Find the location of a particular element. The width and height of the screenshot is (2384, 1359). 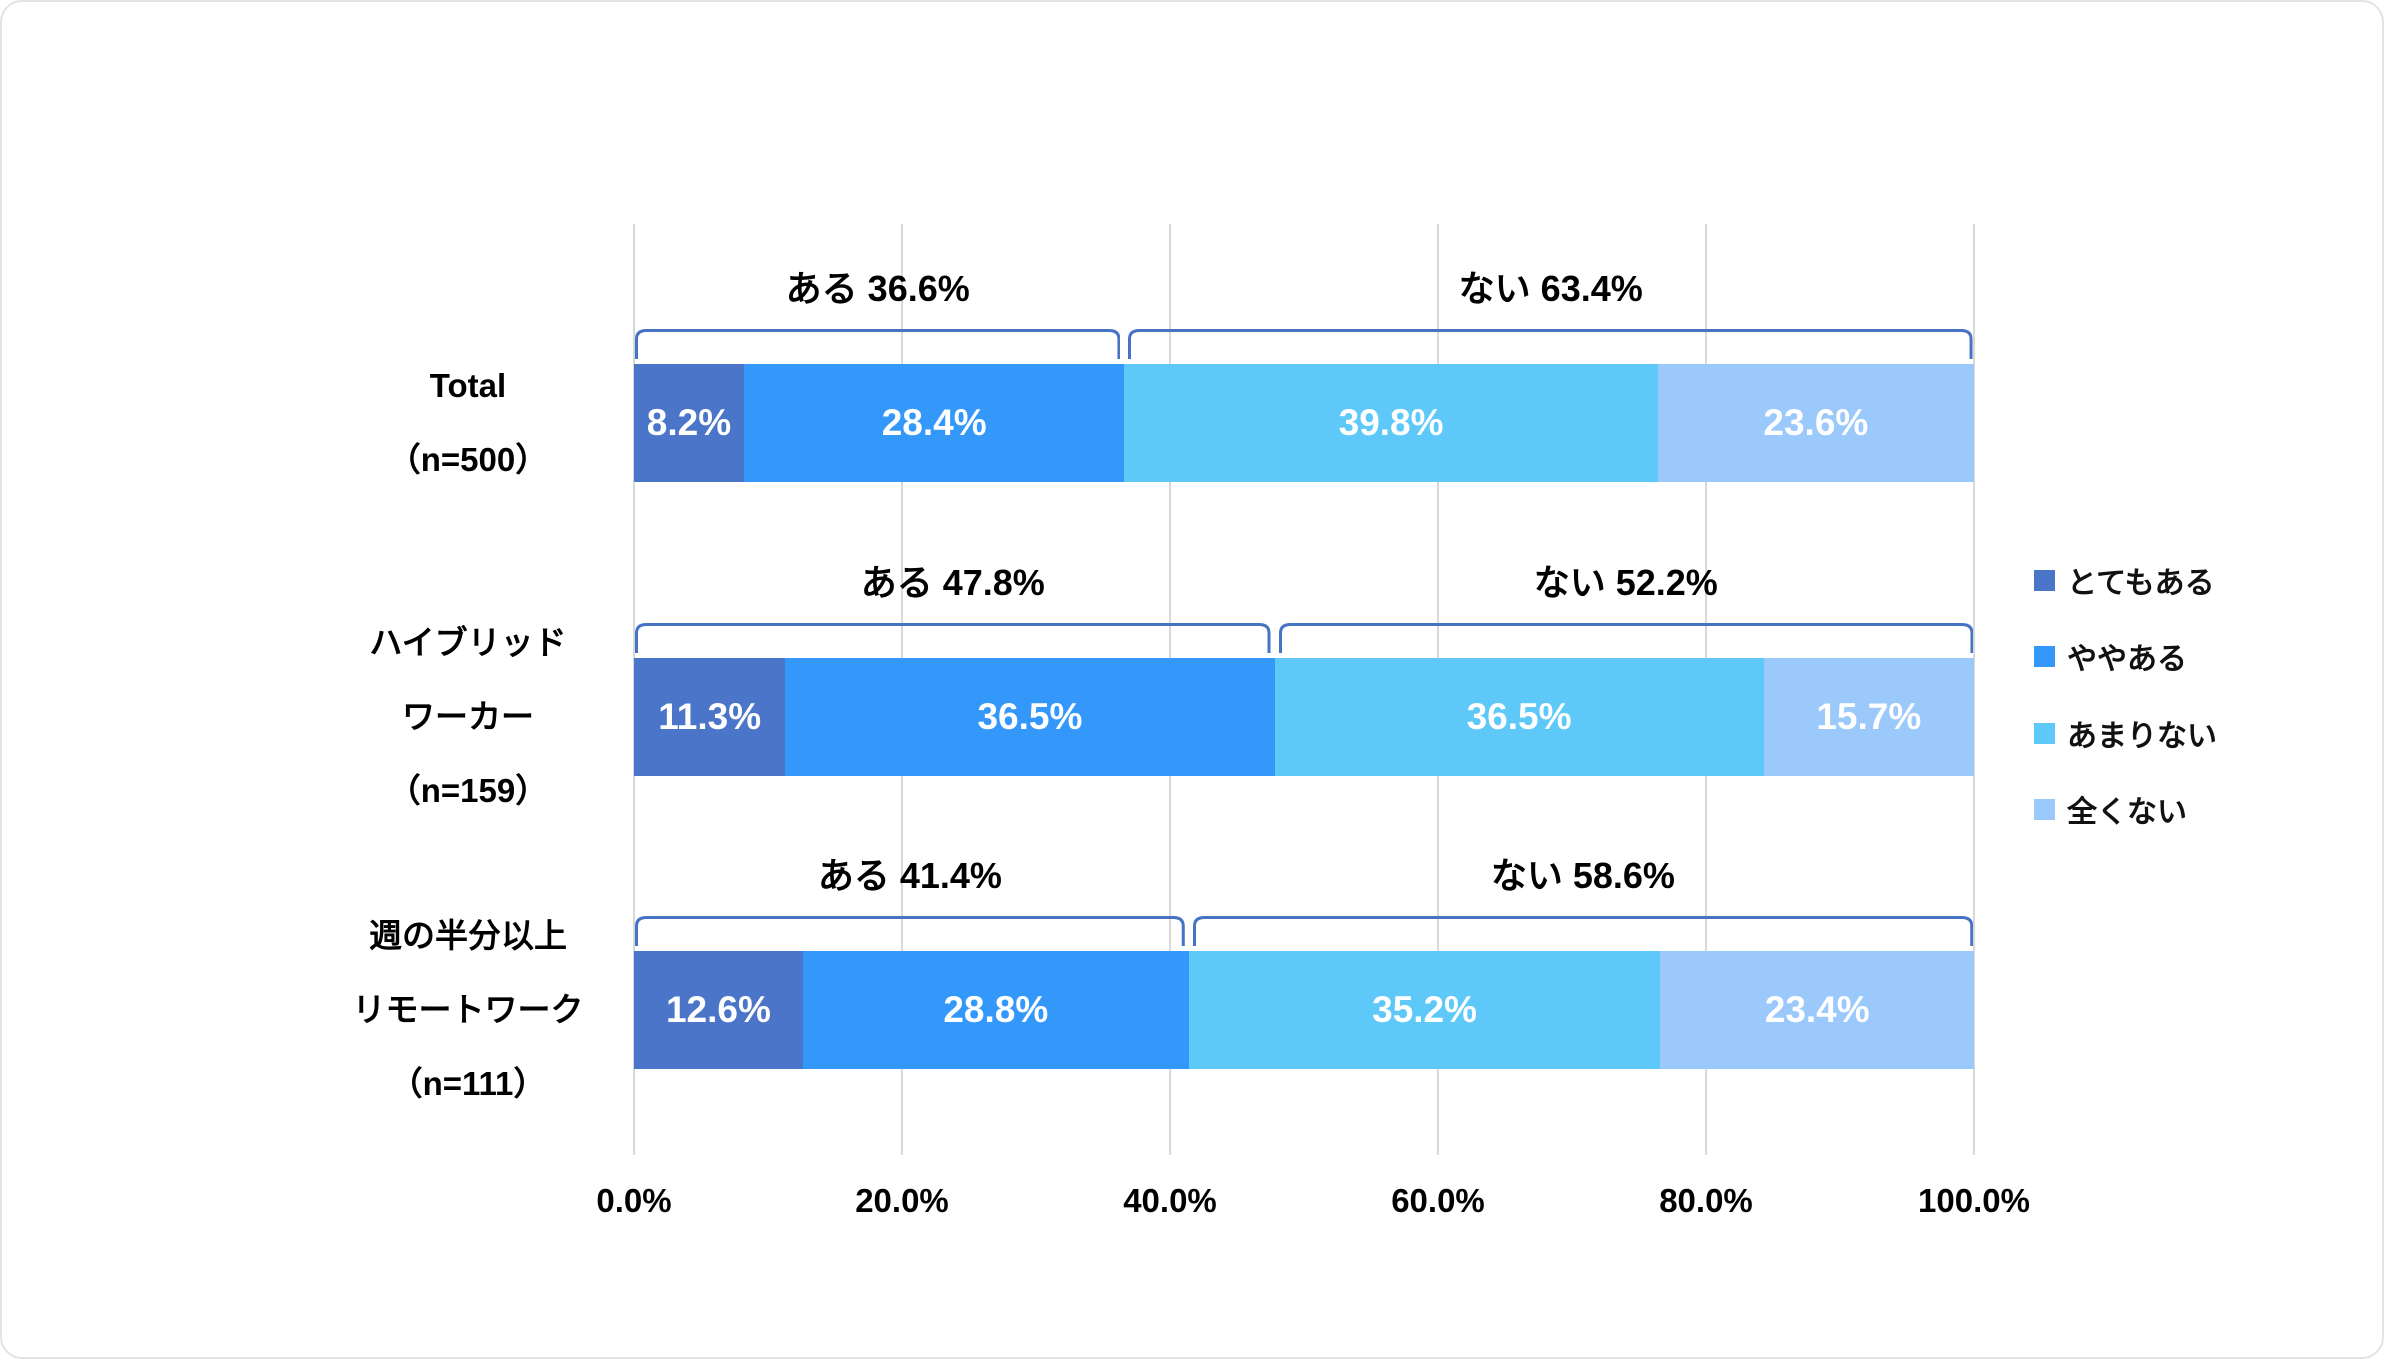

legend-label: 全くない is located at coordinates (2127, 812).